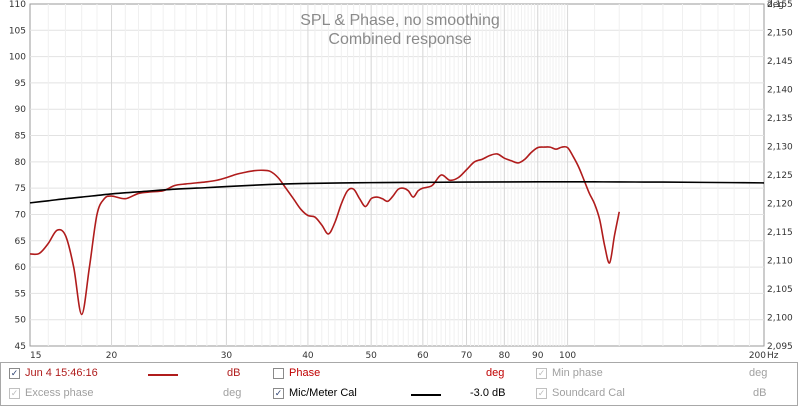  I want to click on mic-cal-label: Mic/Meter Cal, so click(323, 393).